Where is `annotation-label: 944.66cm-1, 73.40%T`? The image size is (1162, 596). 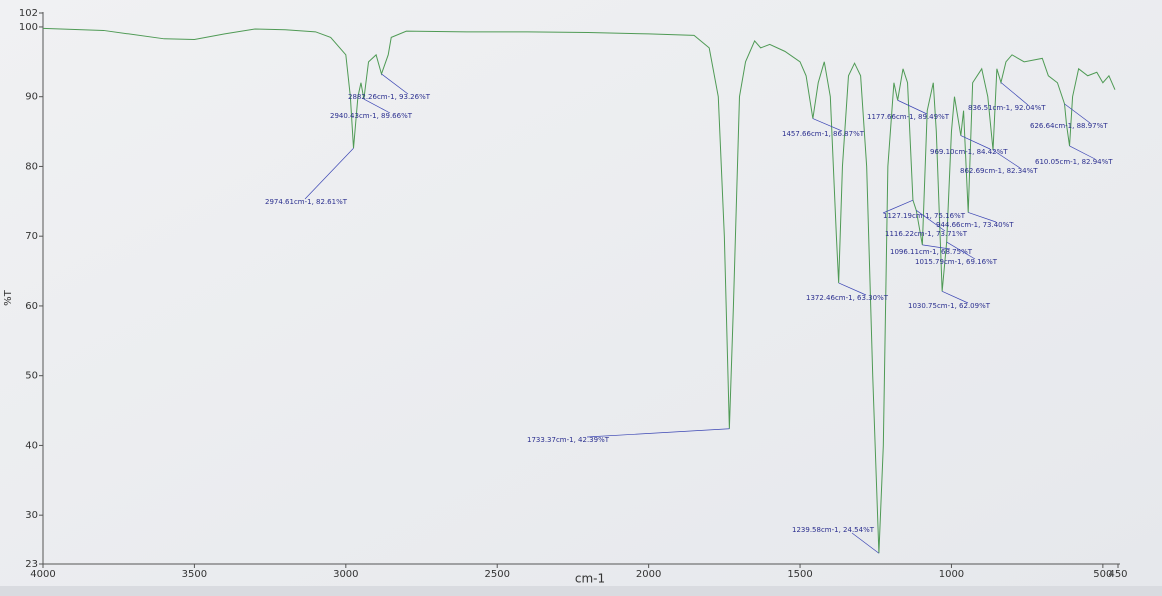
annotation-label: 944.66cm-1, 73.40%T is located at coordinates (975, 225).